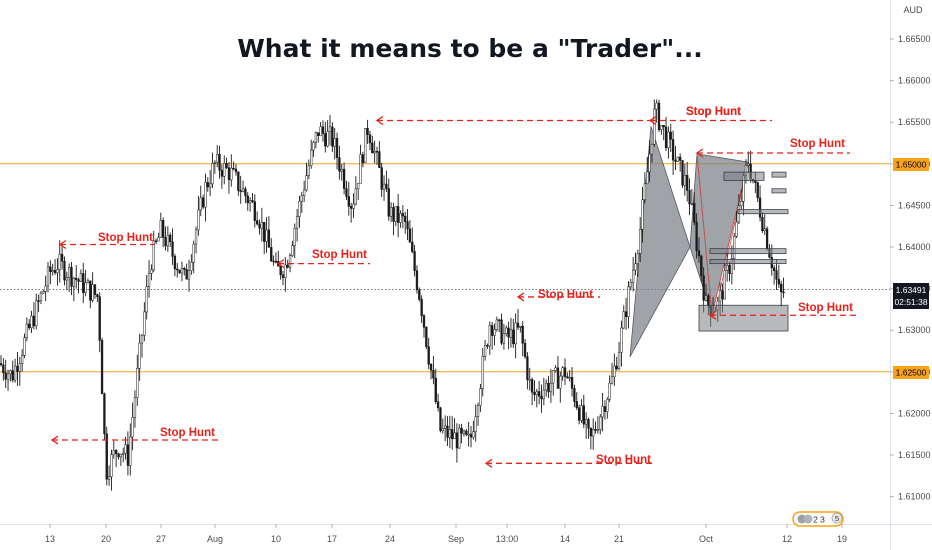  Describe the element at coordinates (914, 330) in the screenshot. I see `price-tick-label: 1.63000` at that location.